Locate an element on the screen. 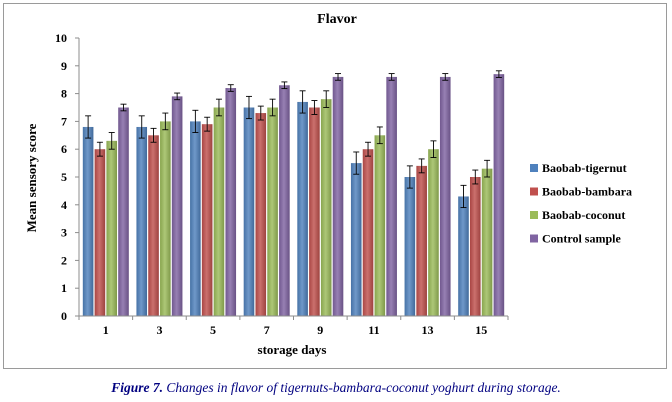 This screenshot has width=672, height=402. legend-item: Control sample is located at coordinates (575, 239).